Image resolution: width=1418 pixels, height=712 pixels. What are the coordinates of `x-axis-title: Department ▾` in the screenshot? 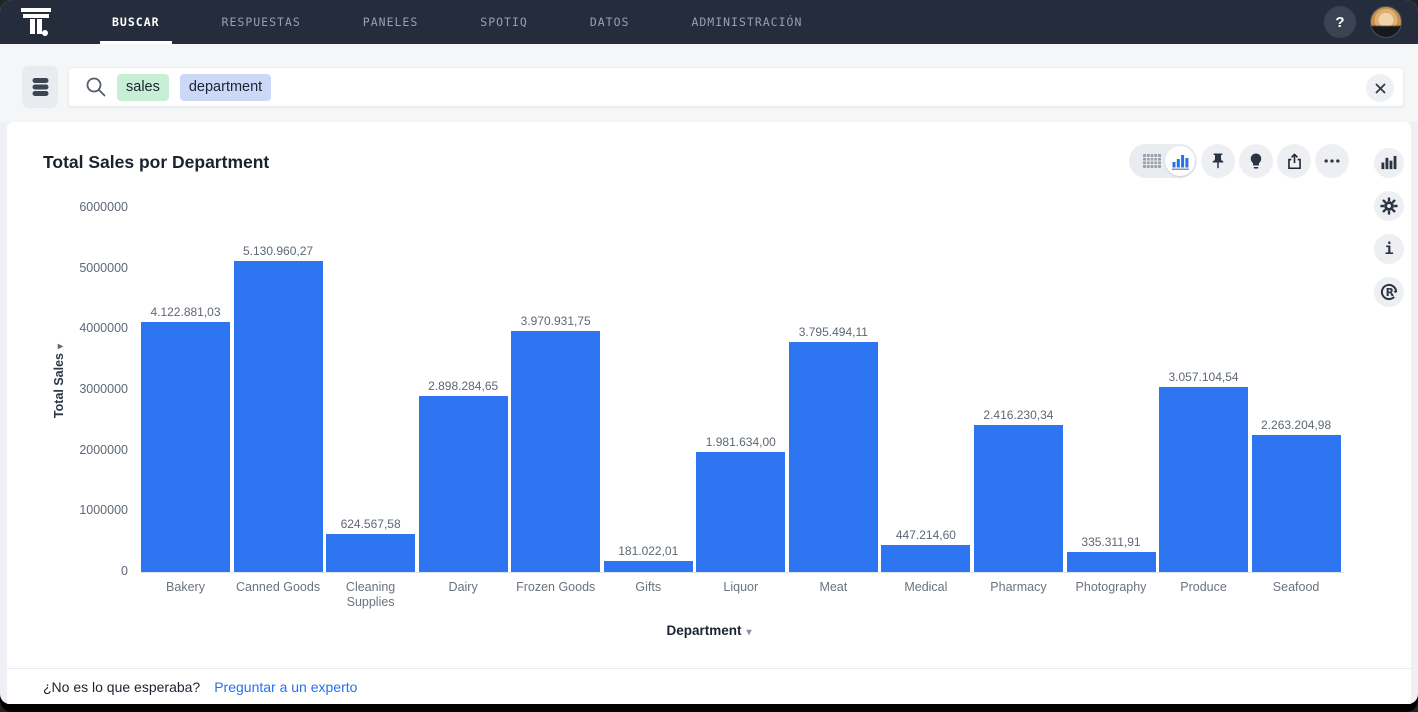 It's located at (709, 630).